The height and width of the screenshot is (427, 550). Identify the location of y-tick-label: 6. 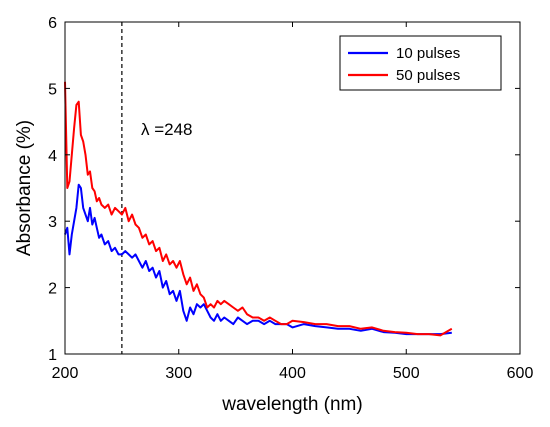
(52, 23).